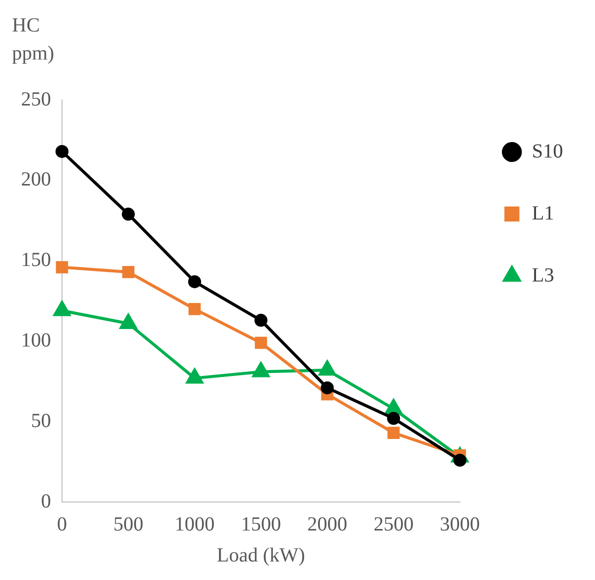 The image size is (595, 580). I want to click on y-tick-label: 200, so click(36, 179).